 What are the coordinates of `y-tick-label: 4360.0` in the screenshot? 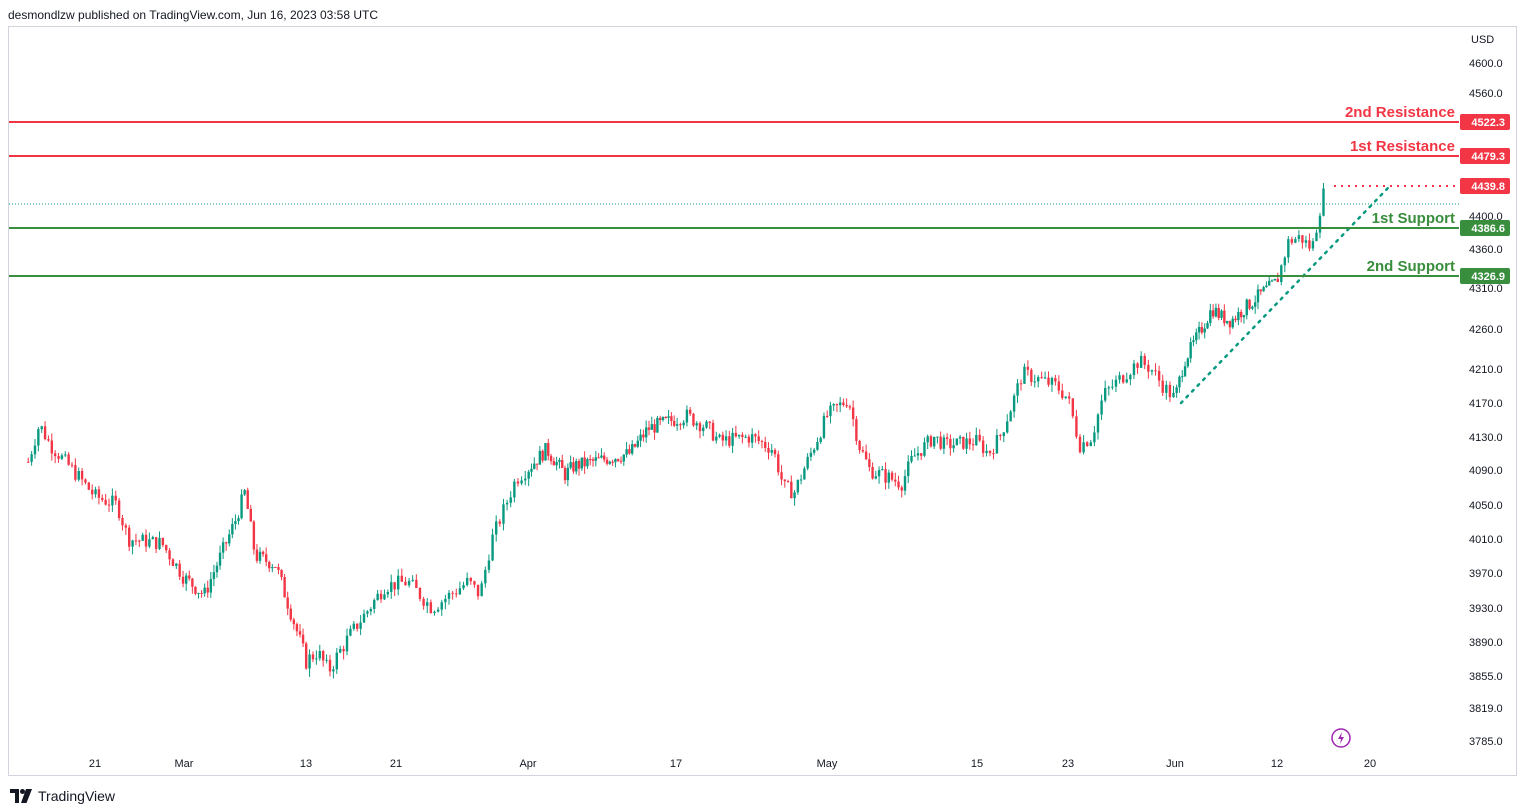 It's located at (1486, 250).